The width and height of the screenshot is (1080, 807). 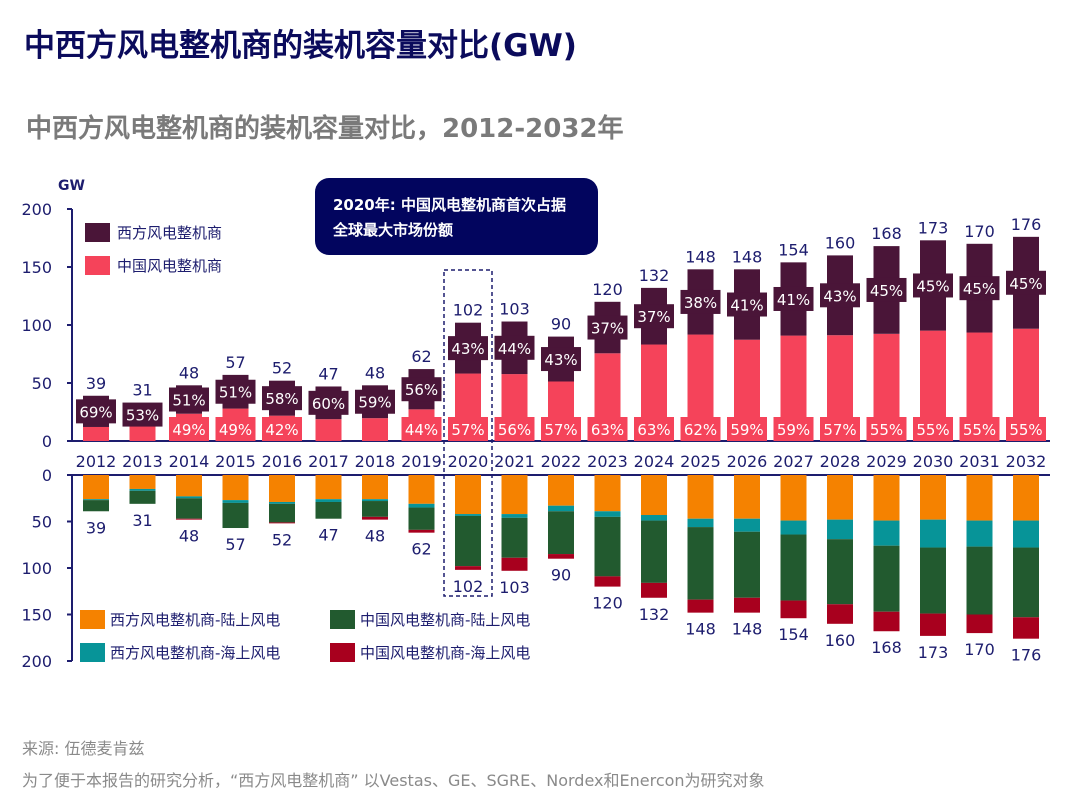 What do you see at coordinates (514, 430) in the screenshot?
I see `data-label-chinese: 56%` at bounding box center [514, 430].